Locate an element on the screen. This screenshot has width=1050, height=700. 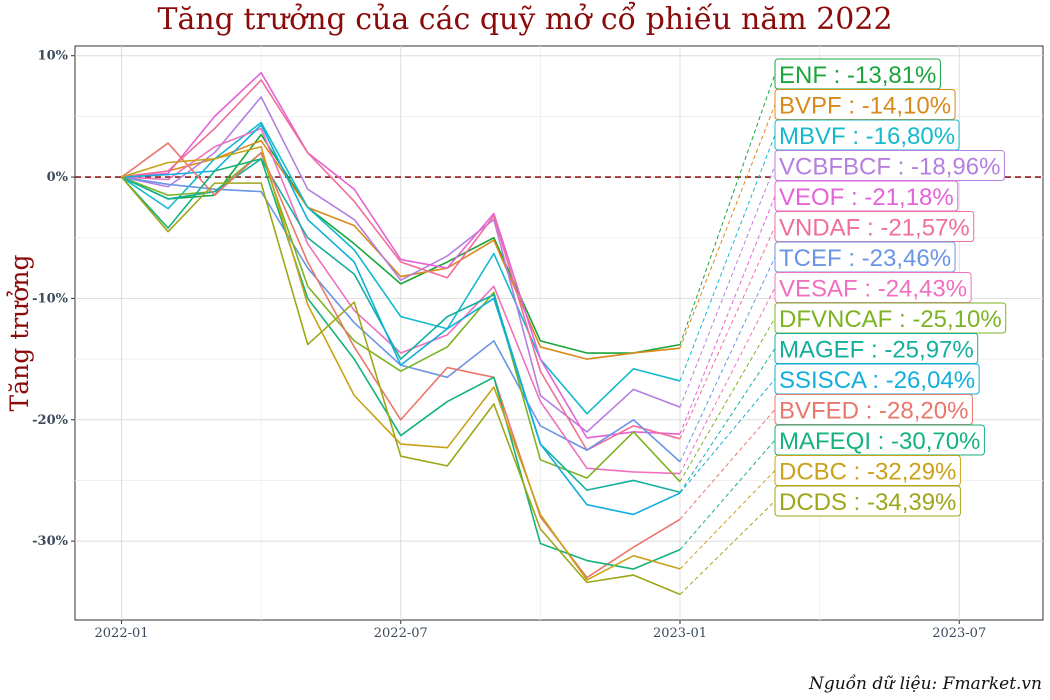
y-axis-title: Tăng trưởng is located at coordinates (19, 333).